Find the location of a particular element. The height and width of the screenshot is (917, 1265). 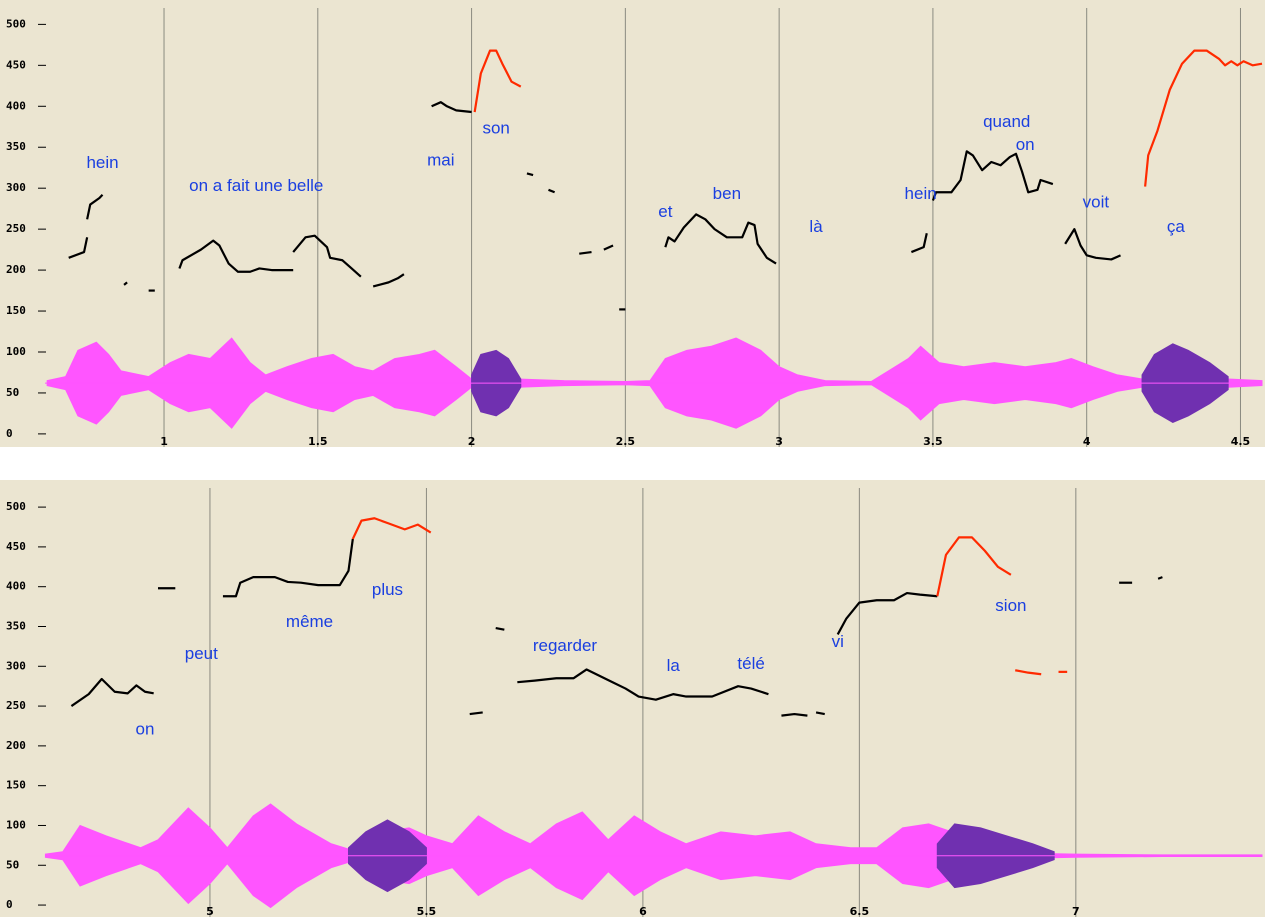

annotation: quand is located at coordinates (1006, 121).